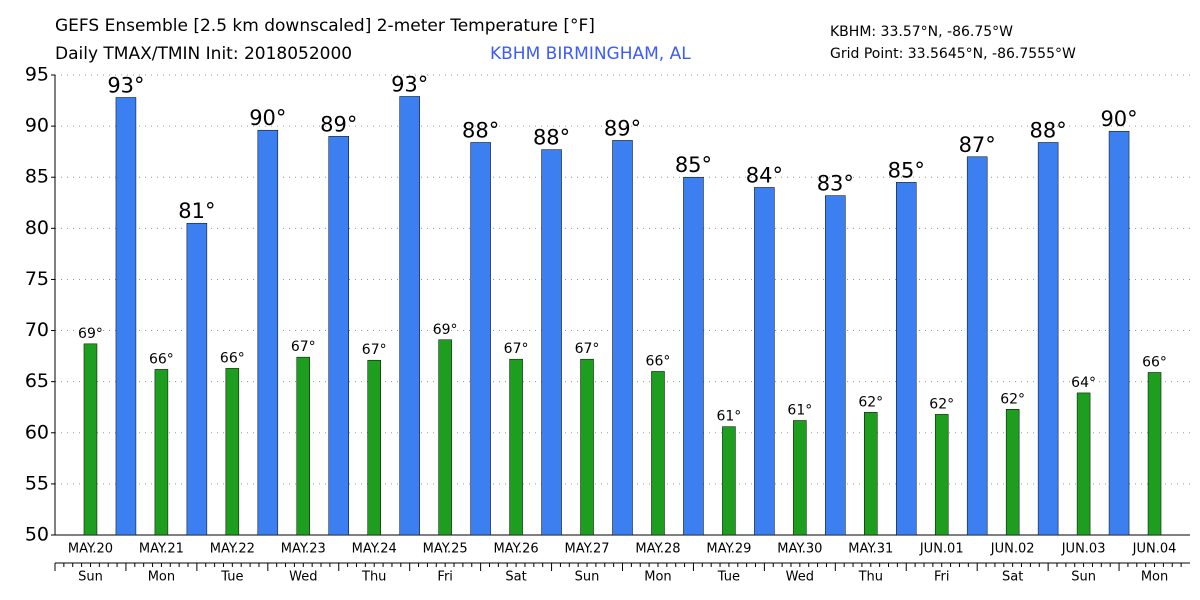  What do you see at coordinates (693, 165) in the screenshot?
I see `value-label: 85°` at bounding box center [693, 165].